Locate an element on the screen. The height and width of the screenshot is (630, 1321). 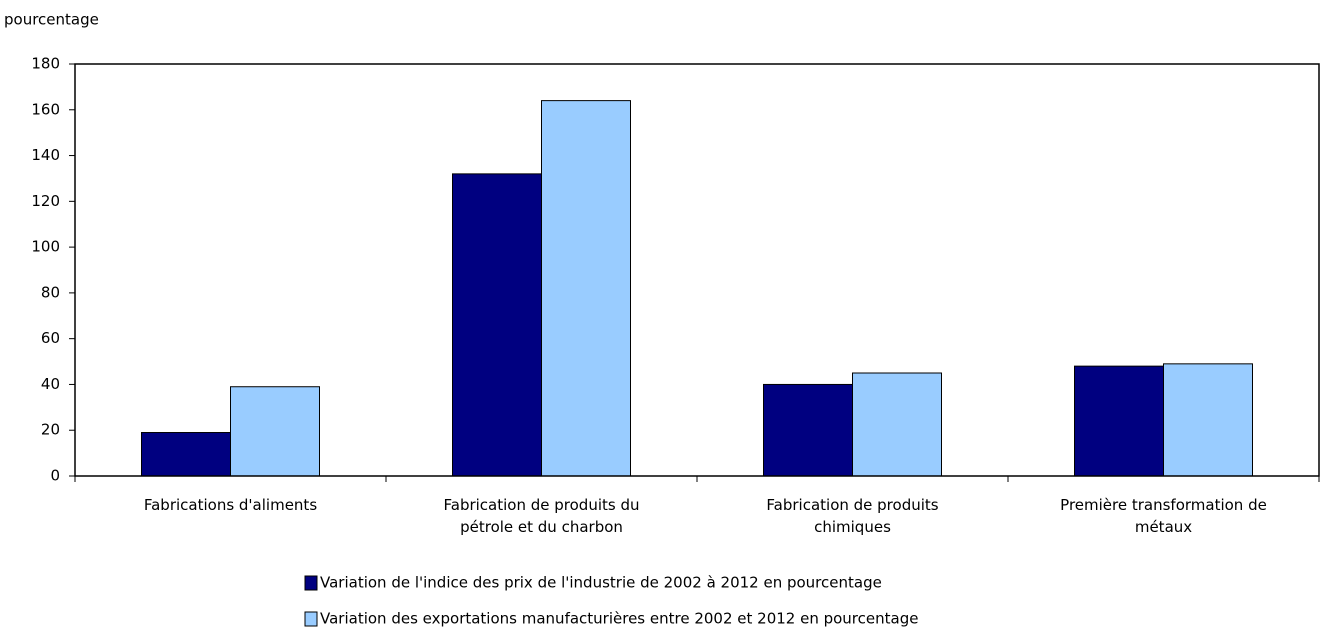
y-tick-label: 60 is located at coordinates (50, 338).